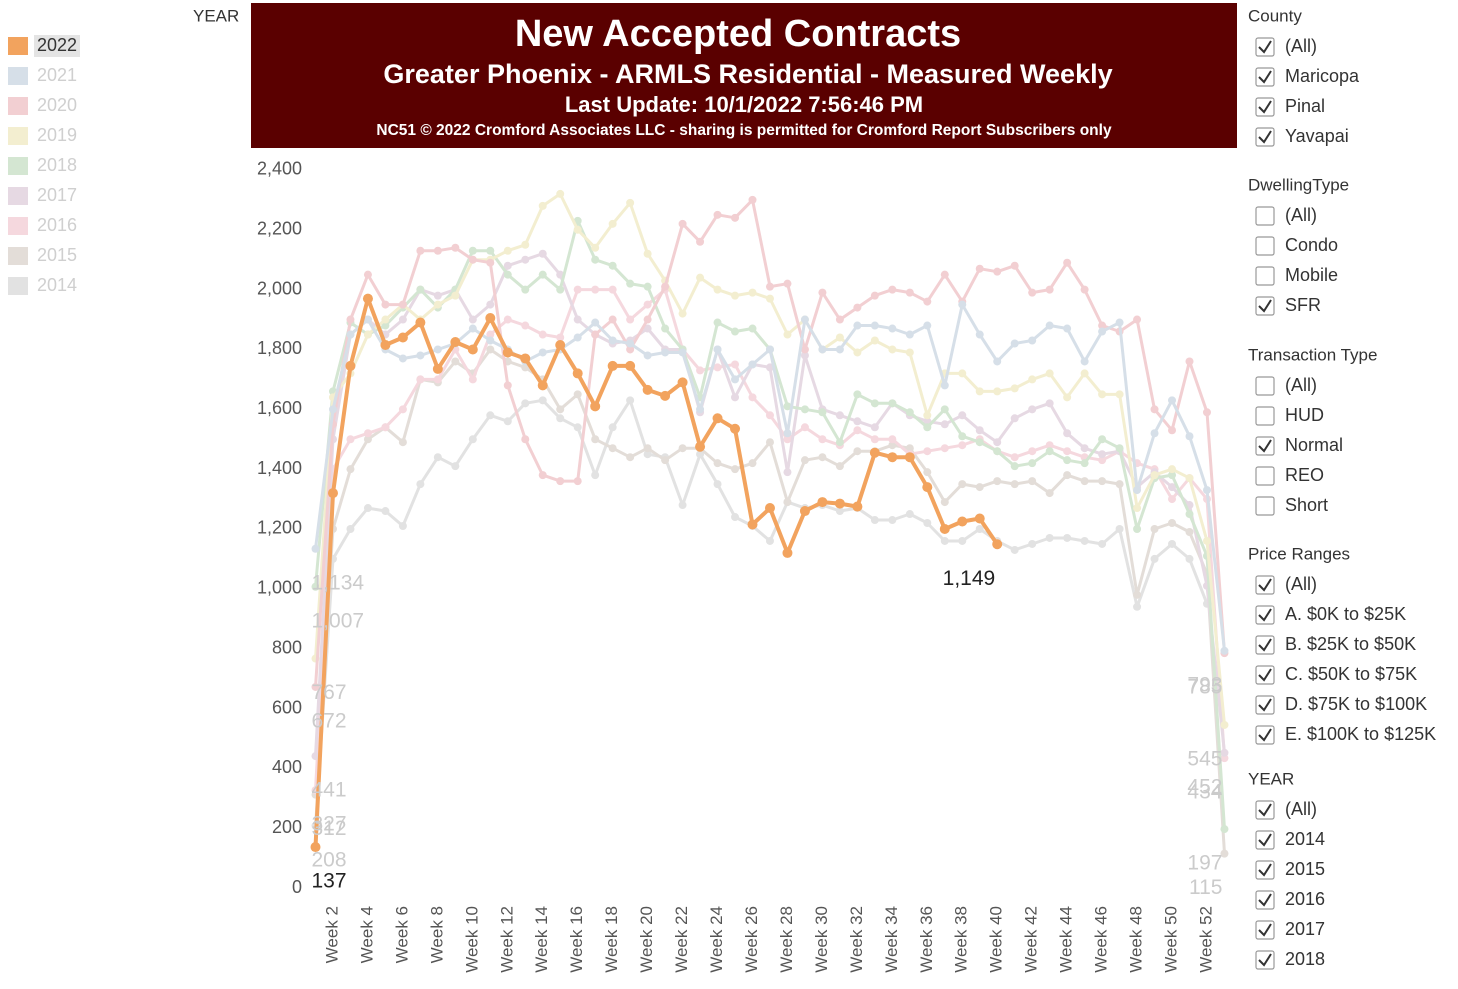 The width and height of the screenshot is (1458, 989). I want to click on filter-option: Condo, so click(1311, 245).